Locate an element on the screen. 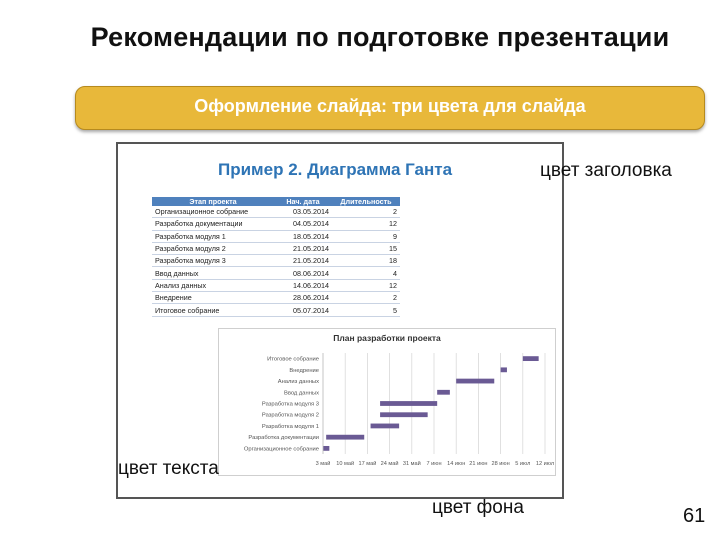 This screenshot has height=540, width=720. banner-text: Оформление слайда: три цвета для слайда is located at coordinates (390, 106).